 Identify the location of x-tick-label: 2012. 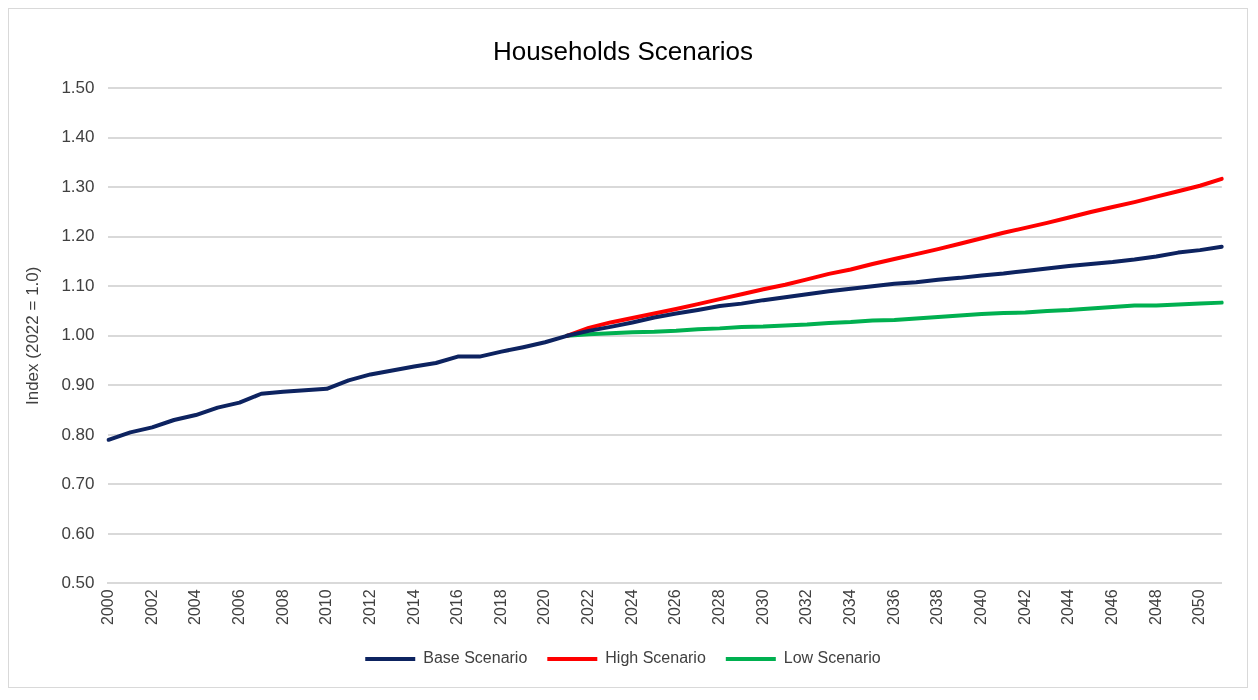
(369, 607).